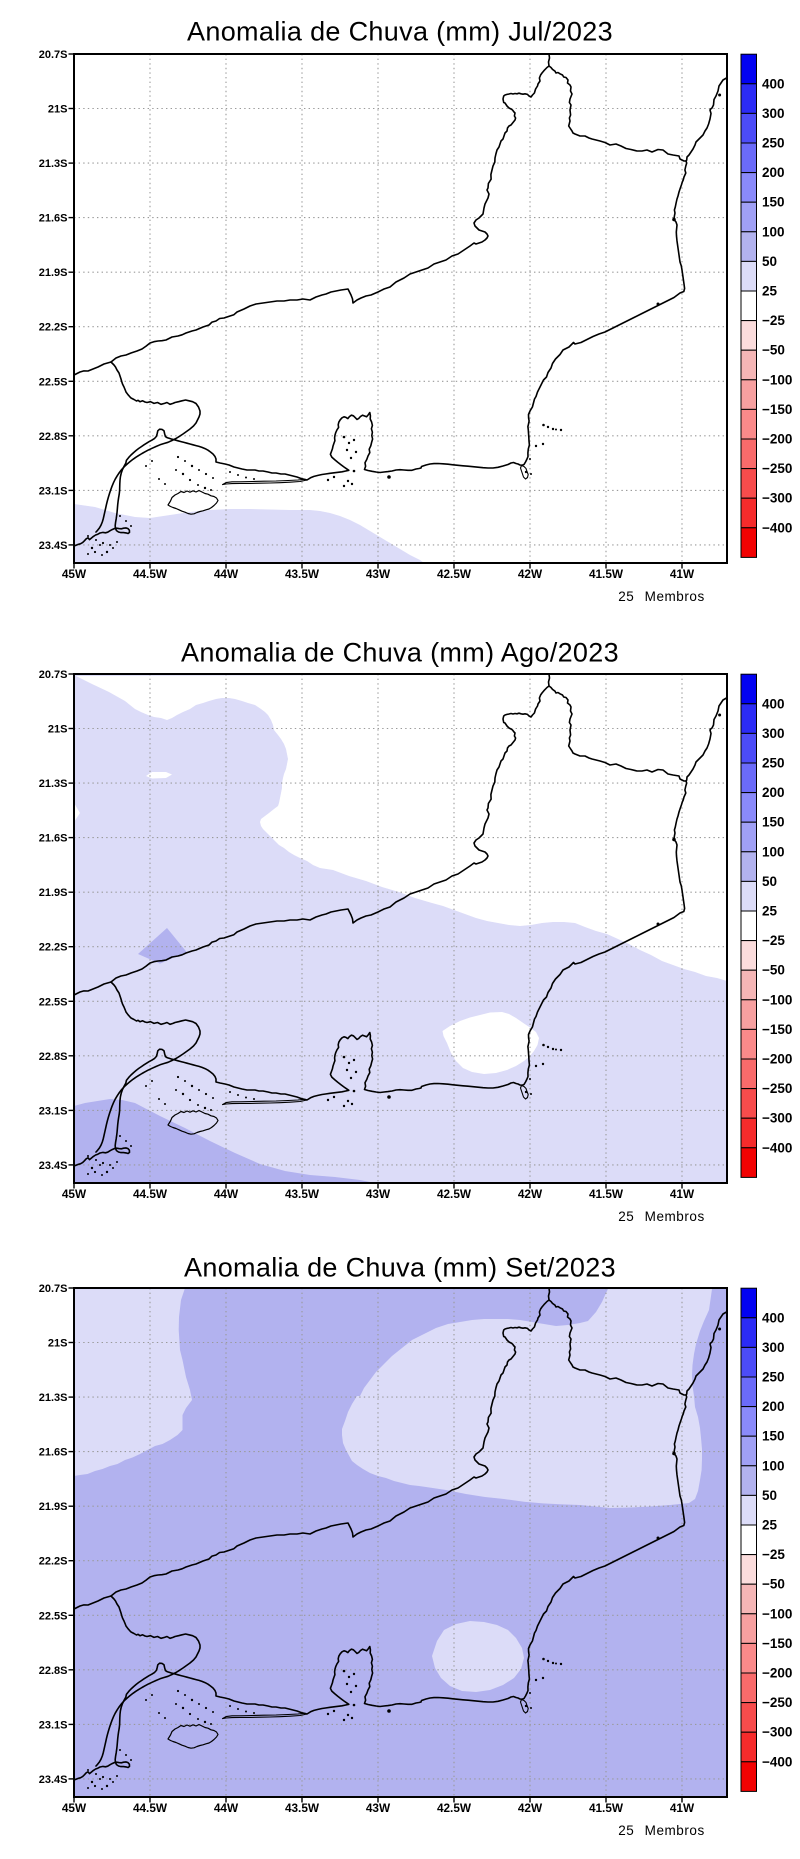 The image size is (800, 1859). What do you see at coordinates (400, 1267) in the screenshot?
I see `svg-text:Anomalia de Chuva (mm) Set/202: Anomalia de Chuva (mm) Set/2023` at bounding box center [400, 1267].